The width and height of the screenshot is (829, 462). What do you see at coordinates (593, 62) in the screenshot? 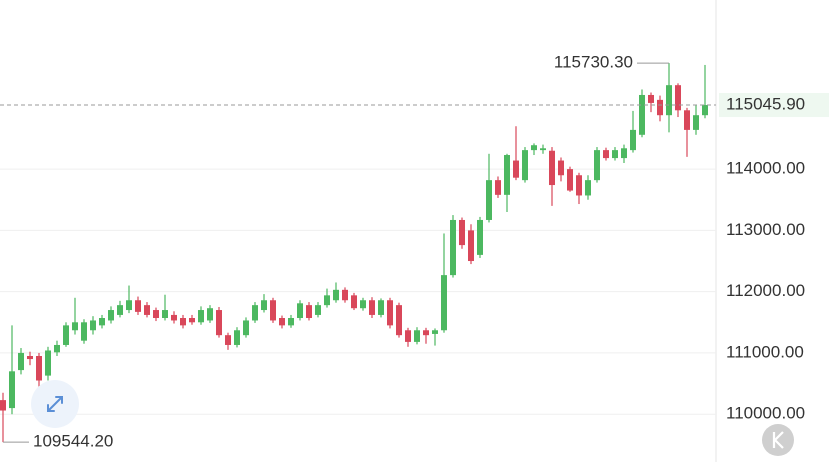
I see `high-label: 115730.30` at bounding box center [593, 62].